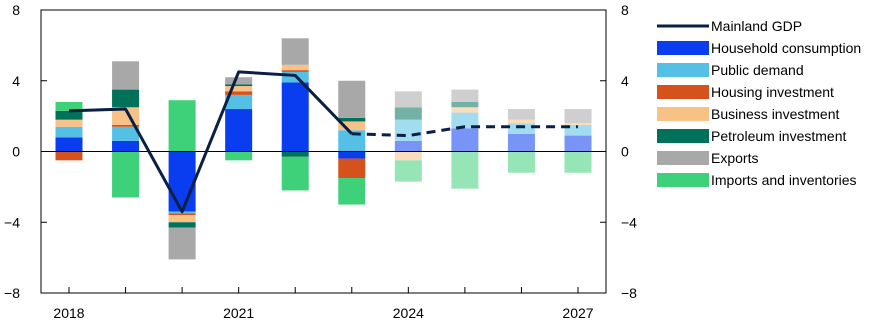 This screenshot has height=322, width=896. I want to click on bar-segment-housing-investment-2020, so click(182, 214).